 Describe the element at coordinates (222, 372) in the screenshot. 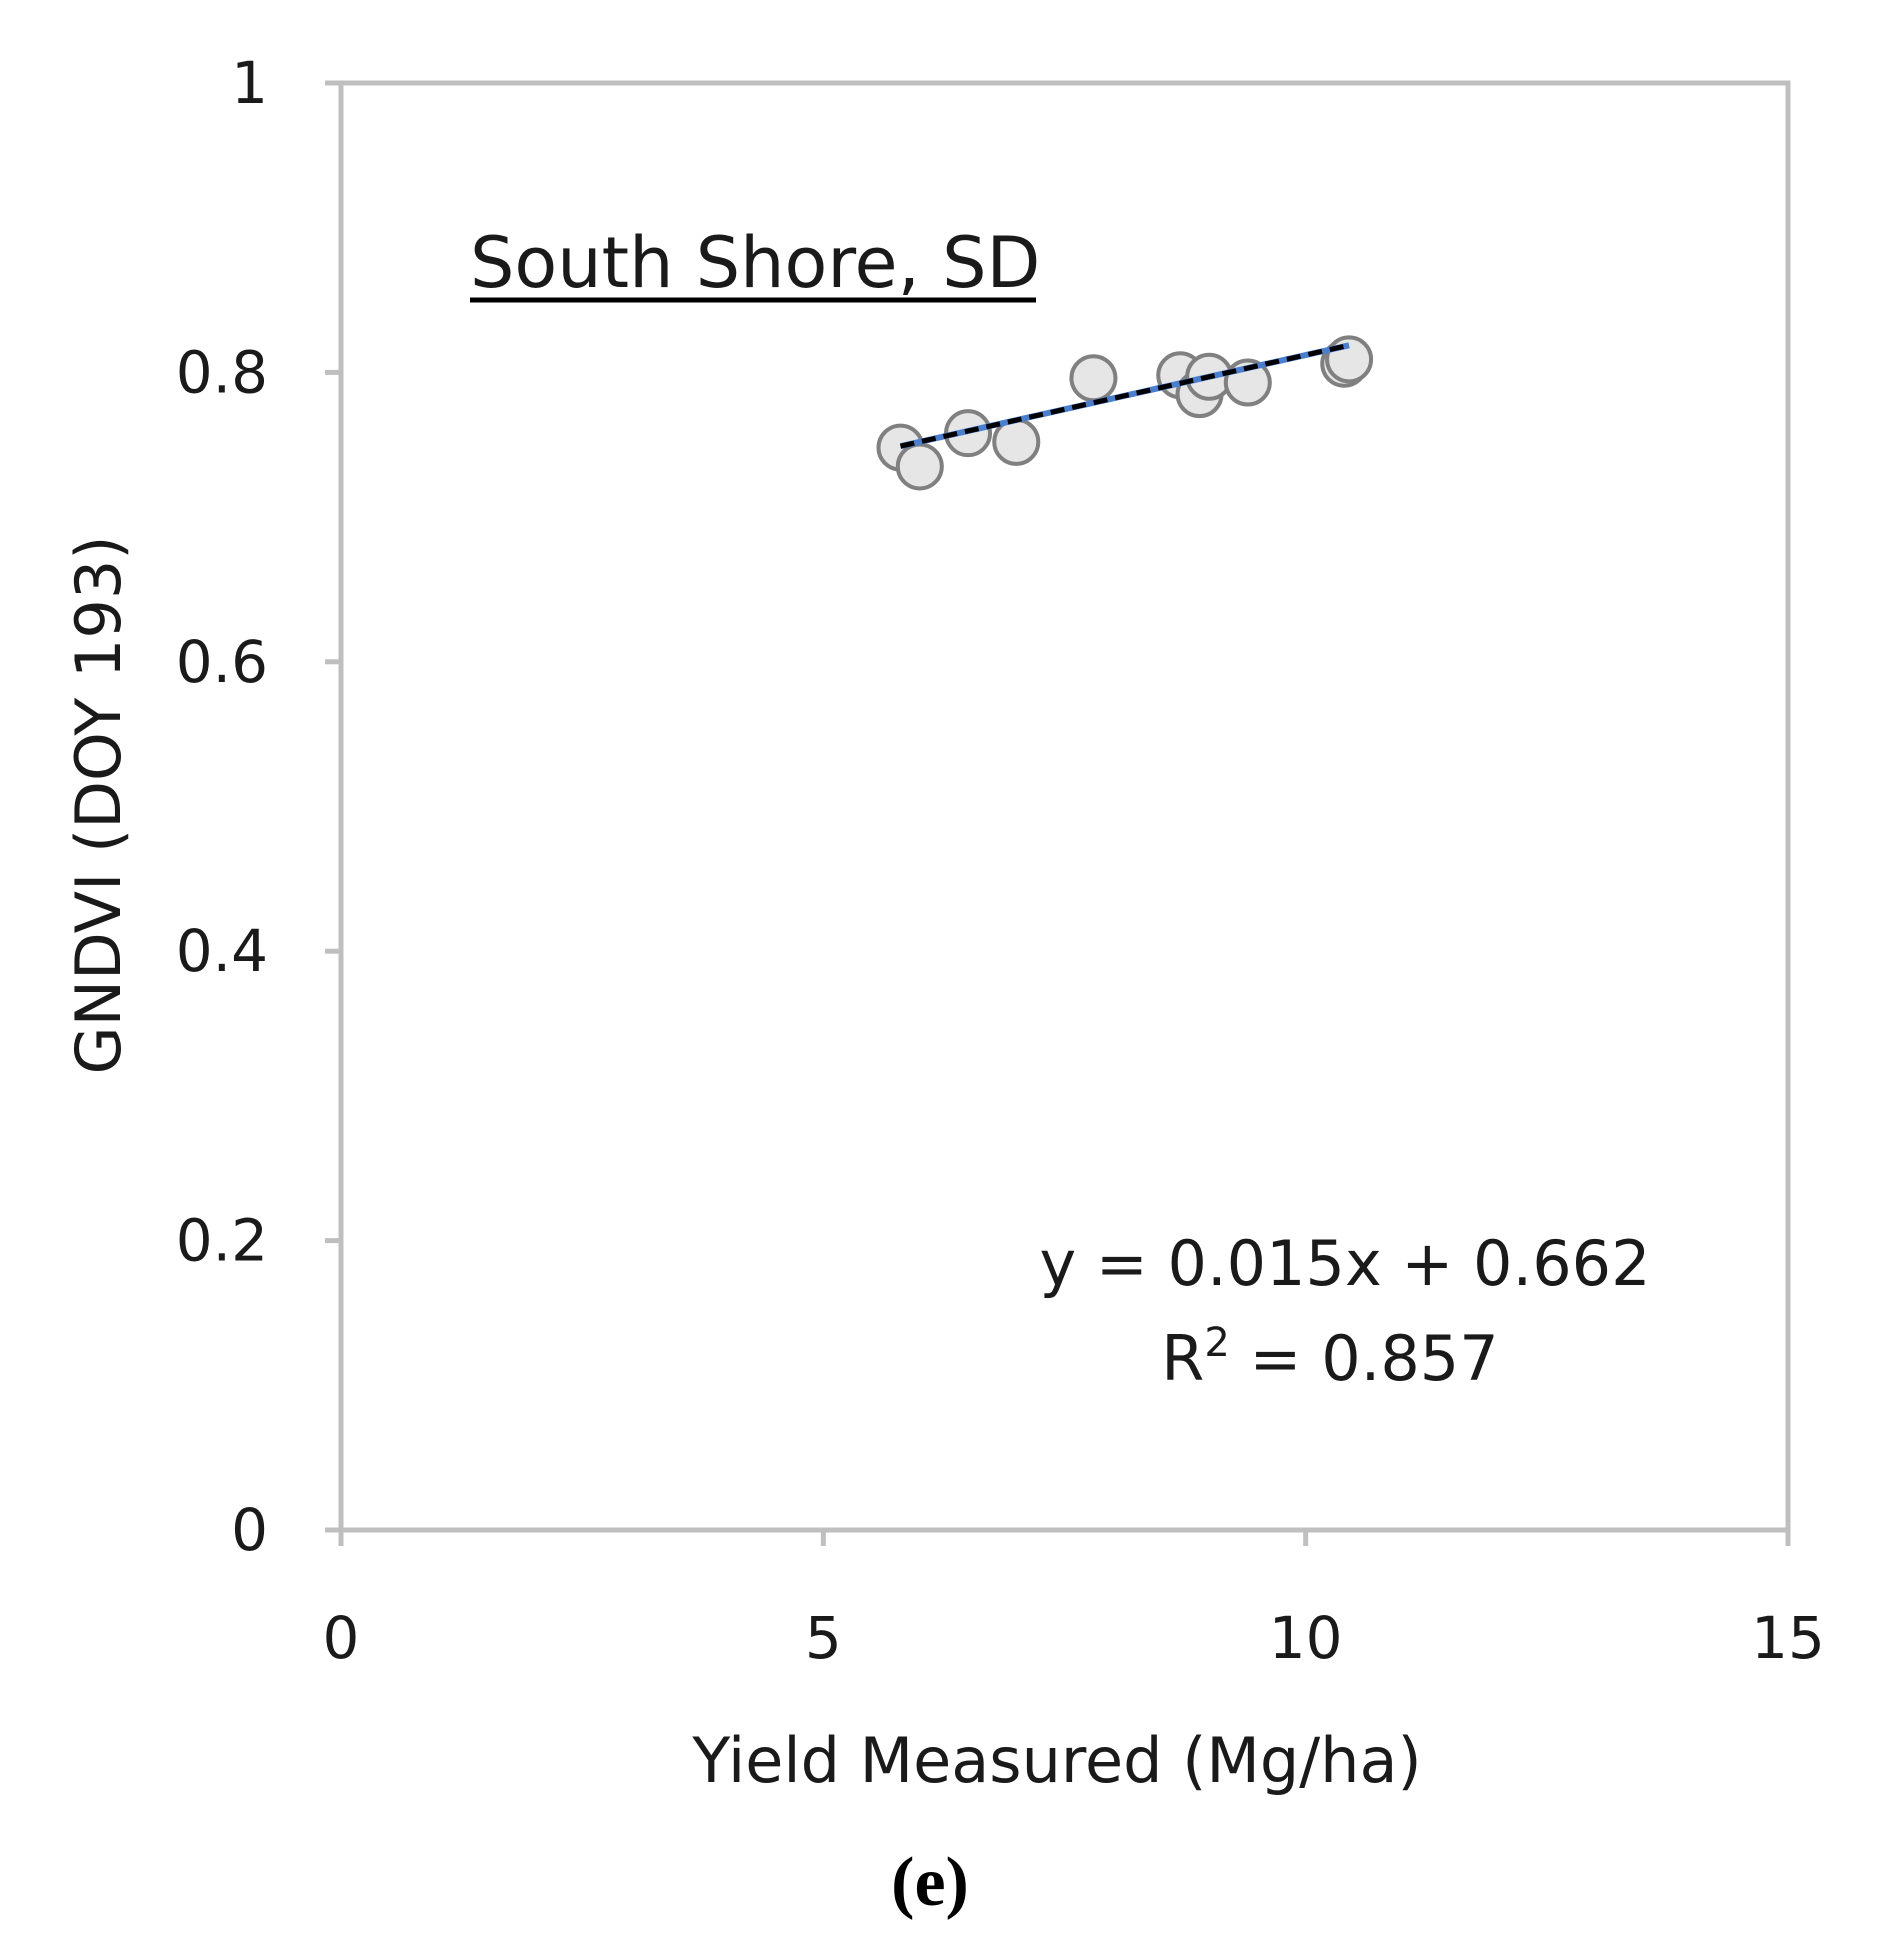

I see `y-tick-label: 0.8` at that location.